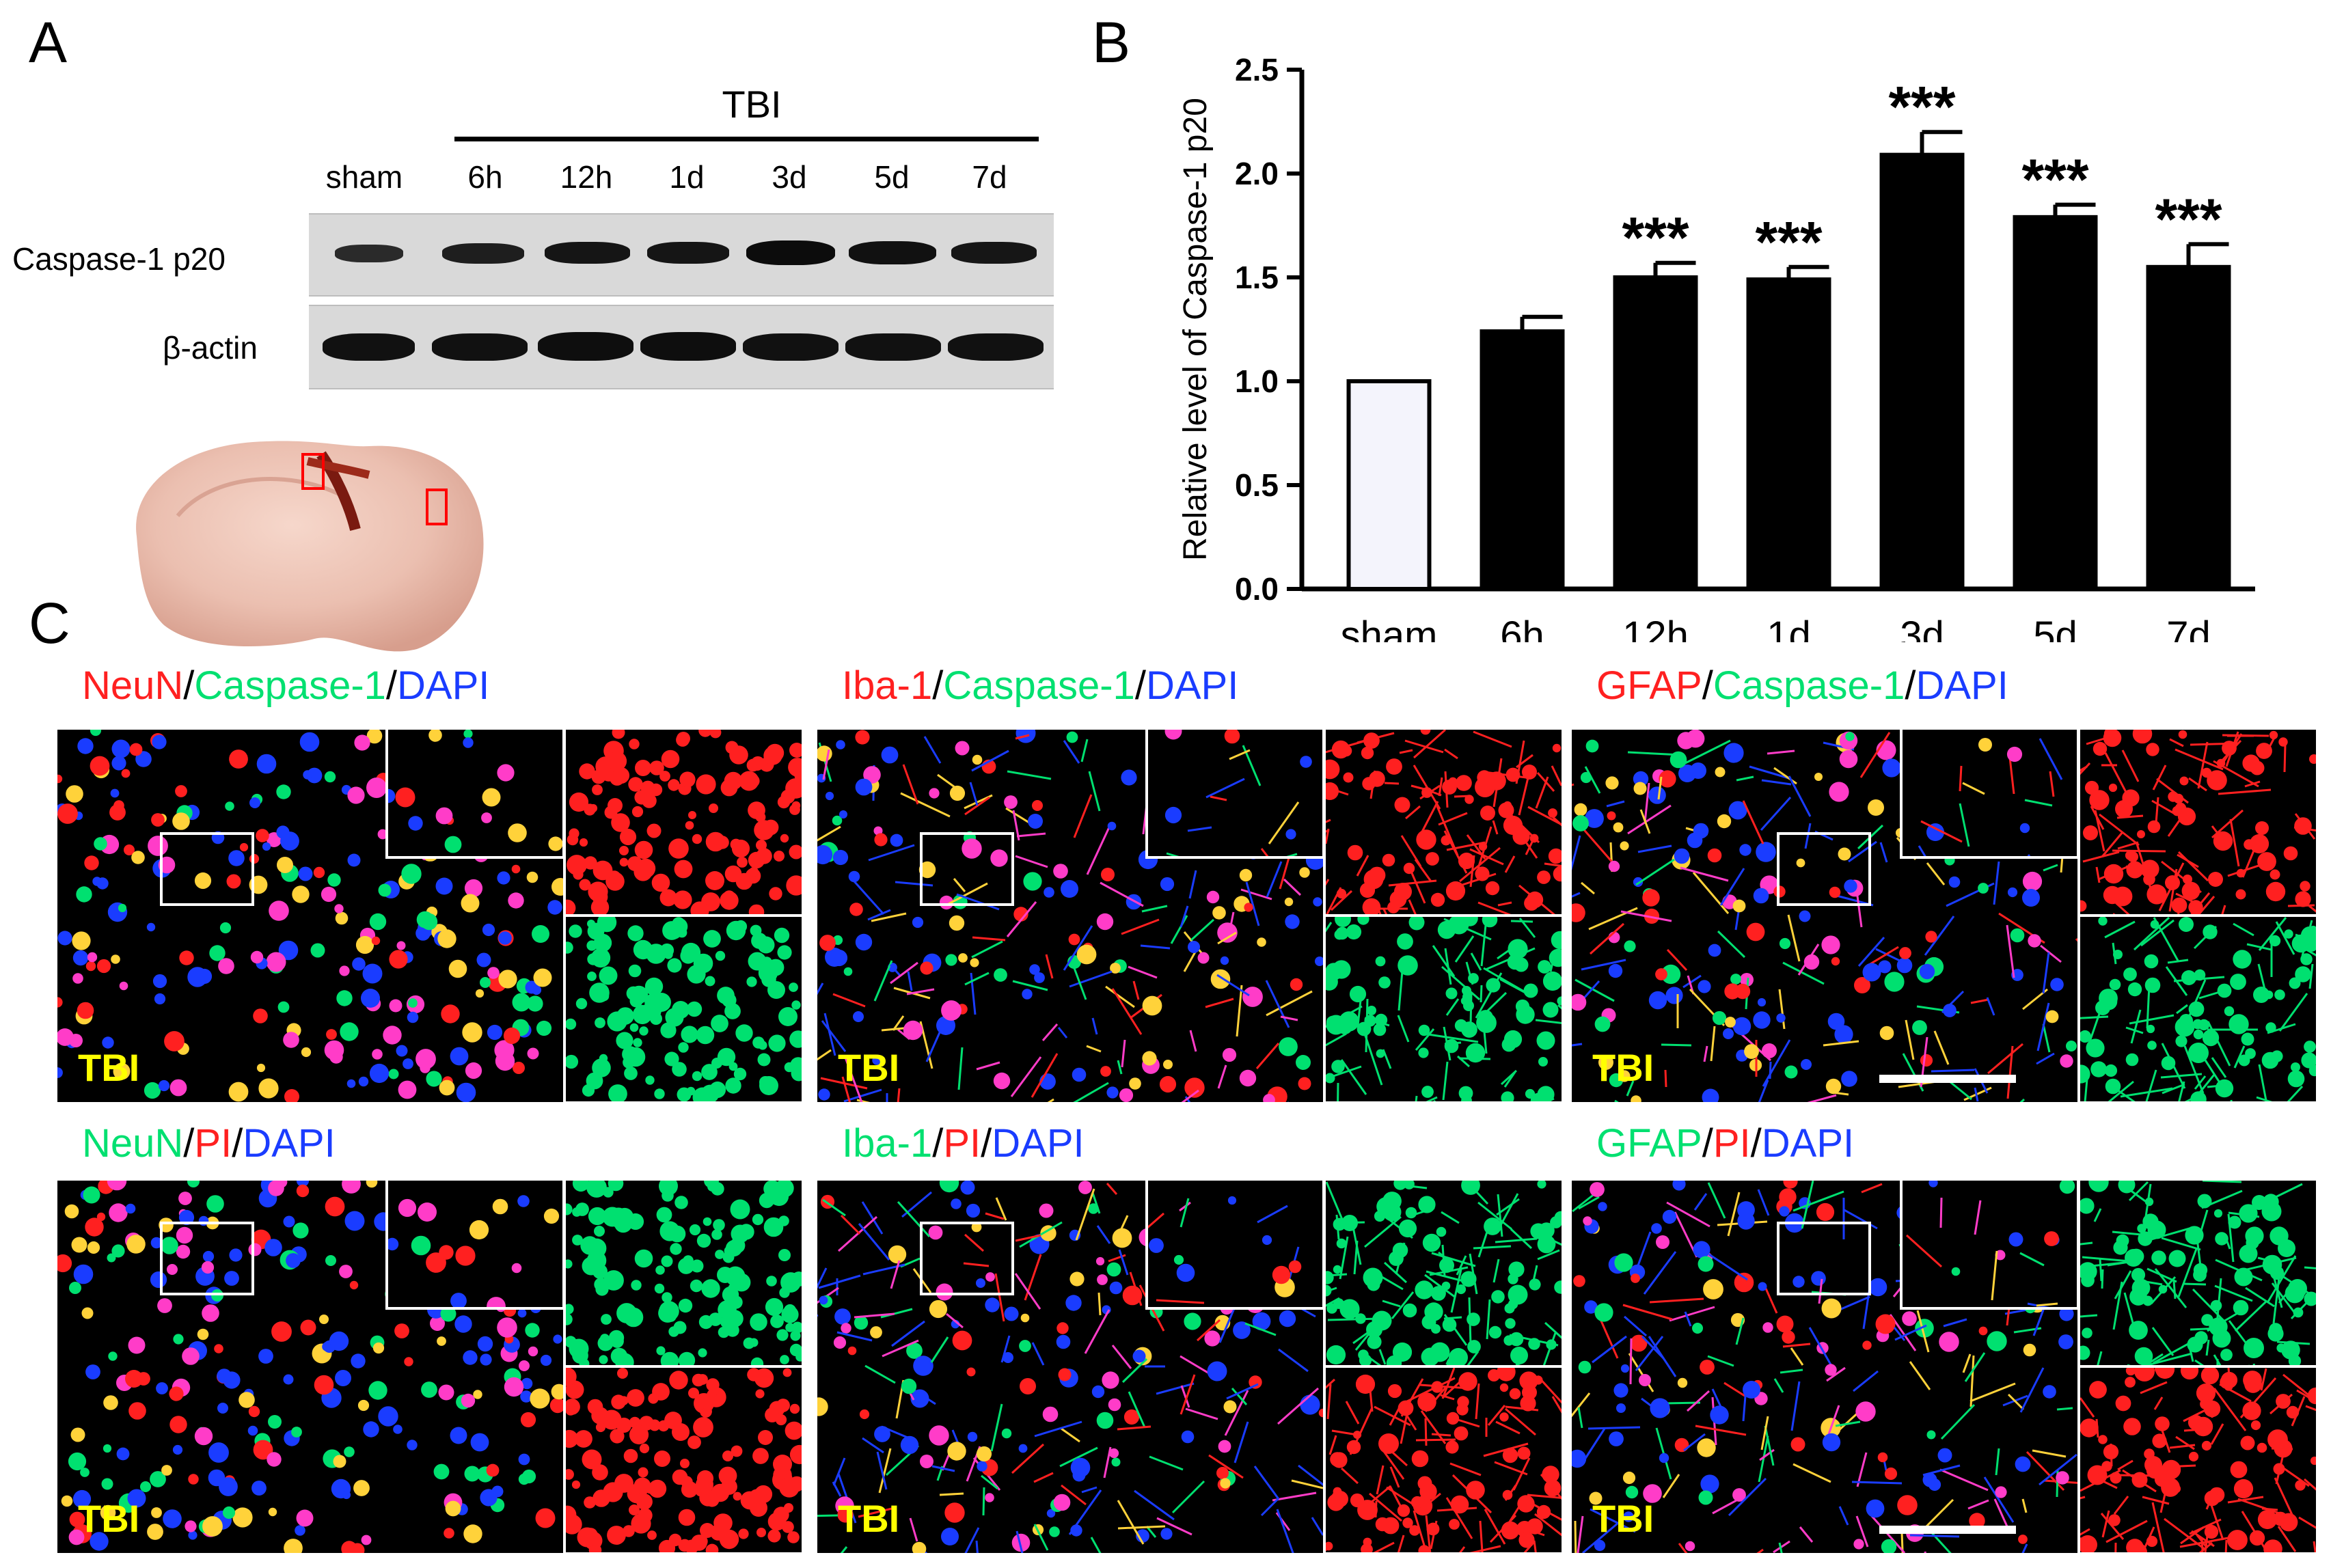 The image size is (2331, 1568). I want to click on lane-label: sham, so click(364, 177).